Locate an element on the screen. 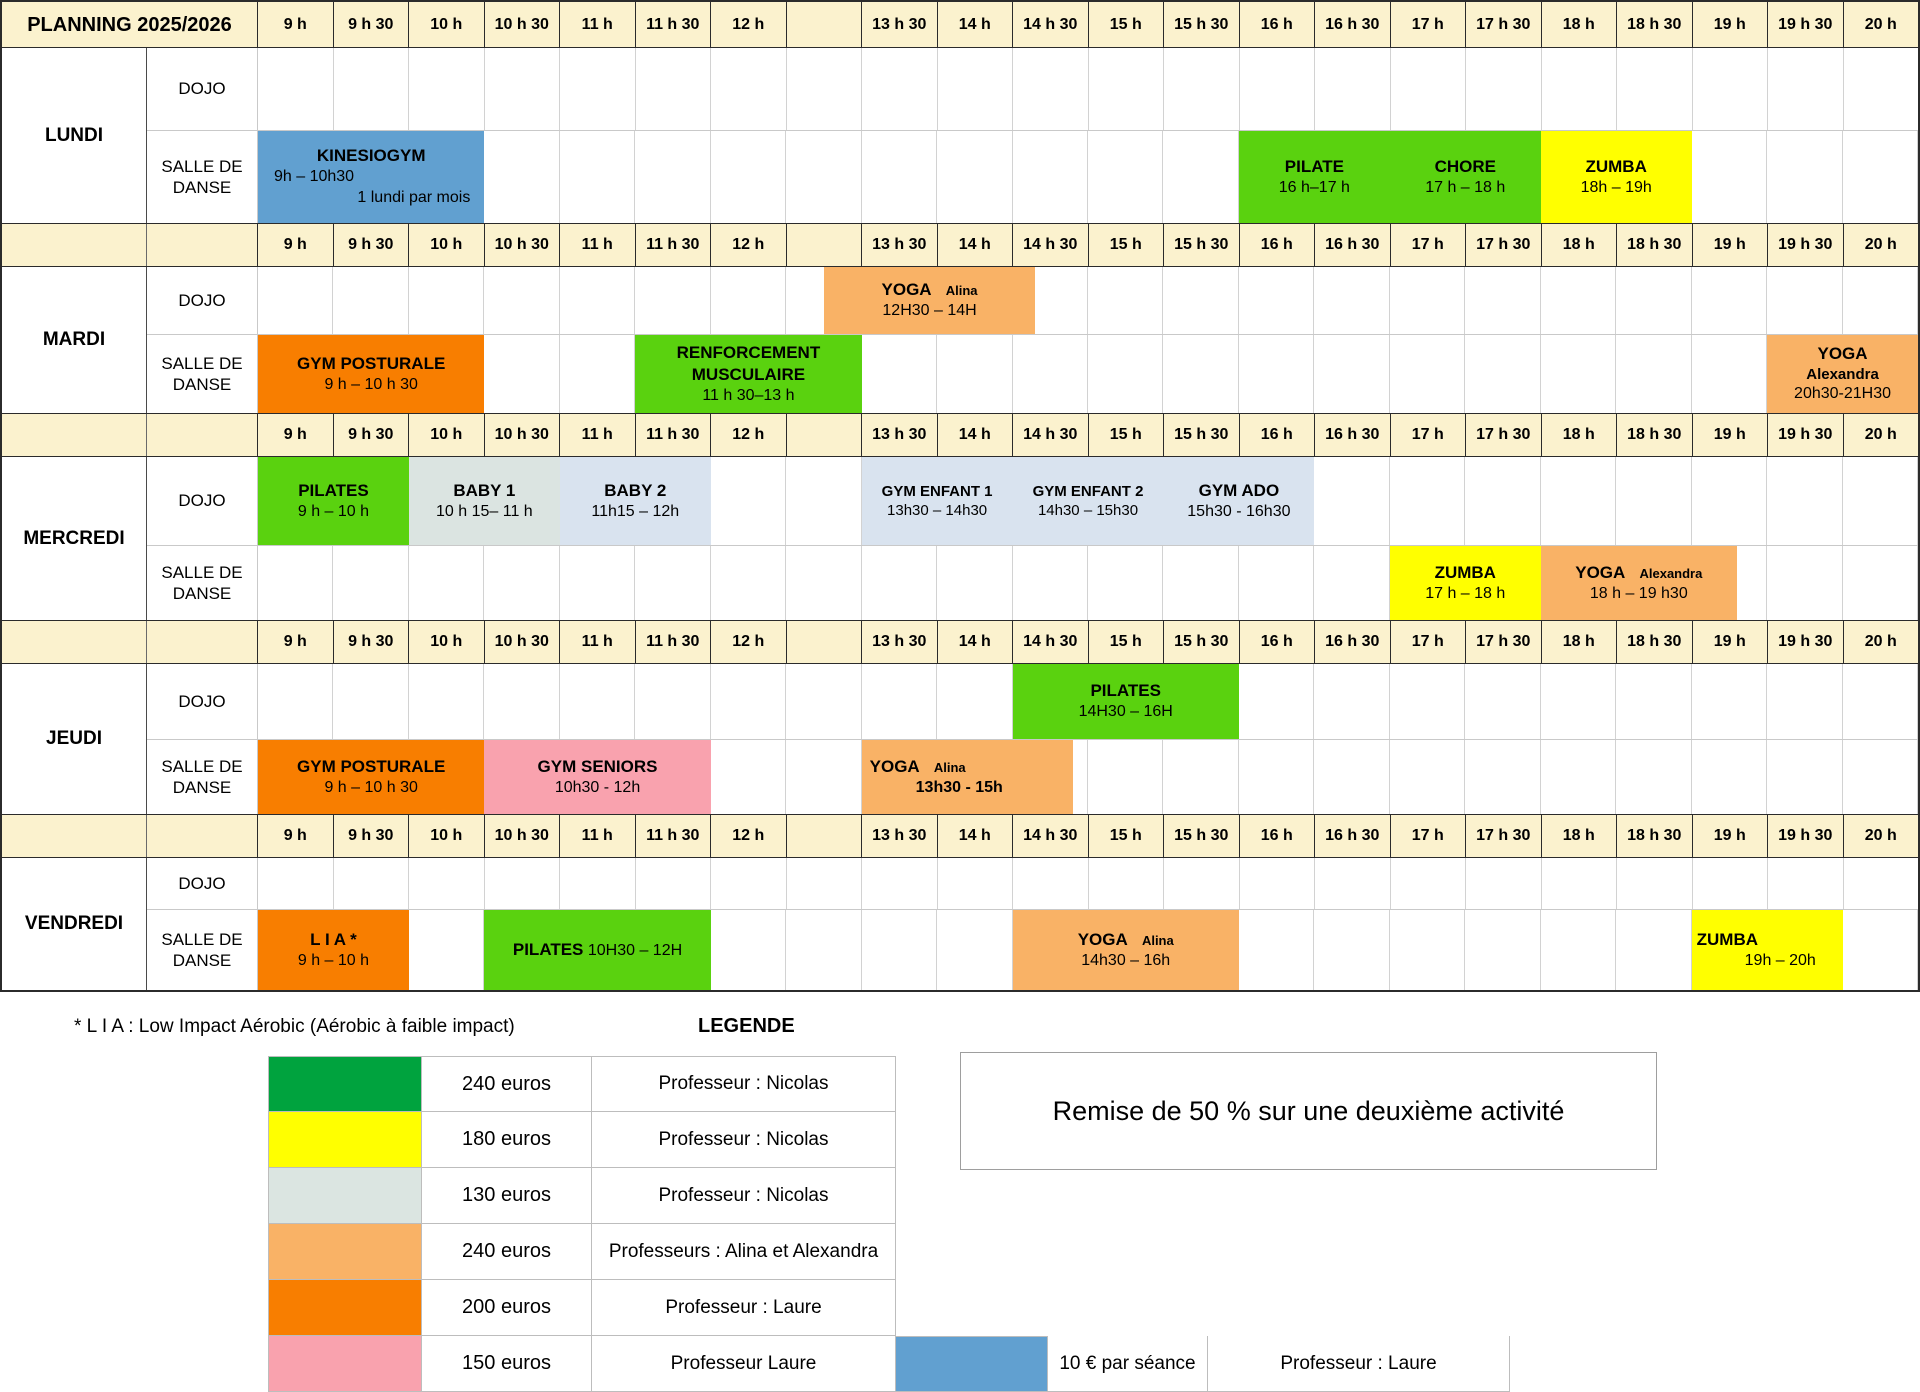  activity-block-pilate: PILATE 16 h–17 h is located at coordinates (1314, 177).